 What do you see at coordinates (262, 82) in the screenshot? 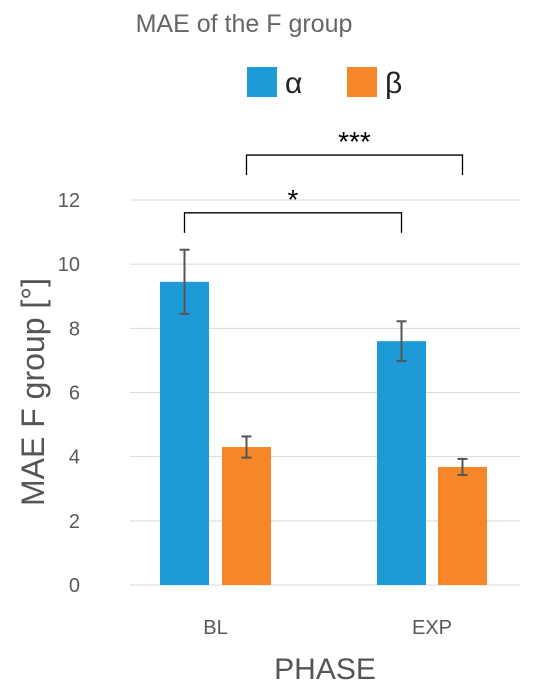
I see `legend-swatch-alpha` at bounding box center [262, 82].